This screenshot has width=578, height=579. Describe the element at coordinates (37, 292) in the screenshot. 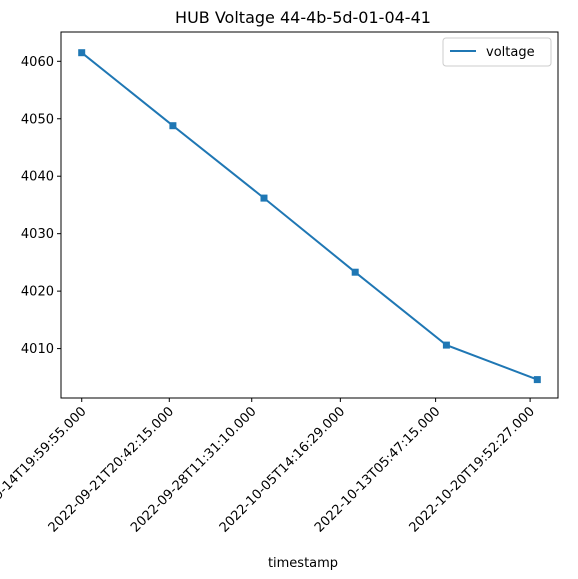

I see `y-tick-label-4020: 4020` at that location.